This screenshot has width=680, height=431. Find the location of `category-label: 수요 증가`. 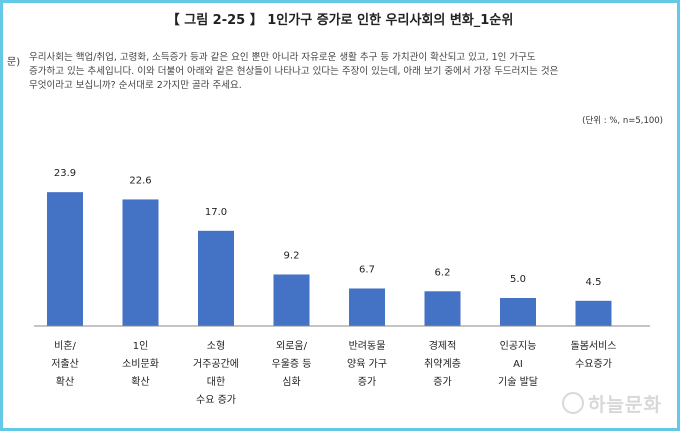

category-label: 수요 증가 is located at coordinates (216, 400).